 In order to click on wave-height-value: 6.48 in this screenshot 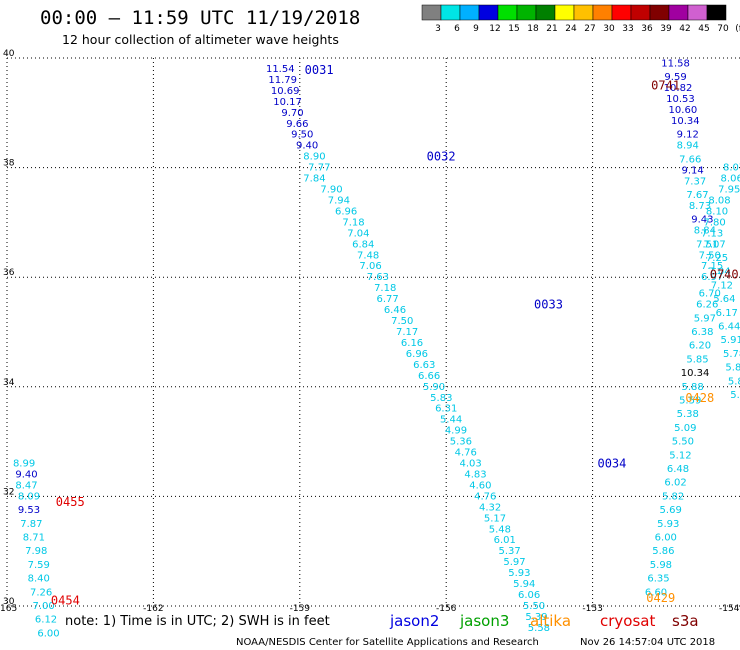, I will do `click(678, 469)`.